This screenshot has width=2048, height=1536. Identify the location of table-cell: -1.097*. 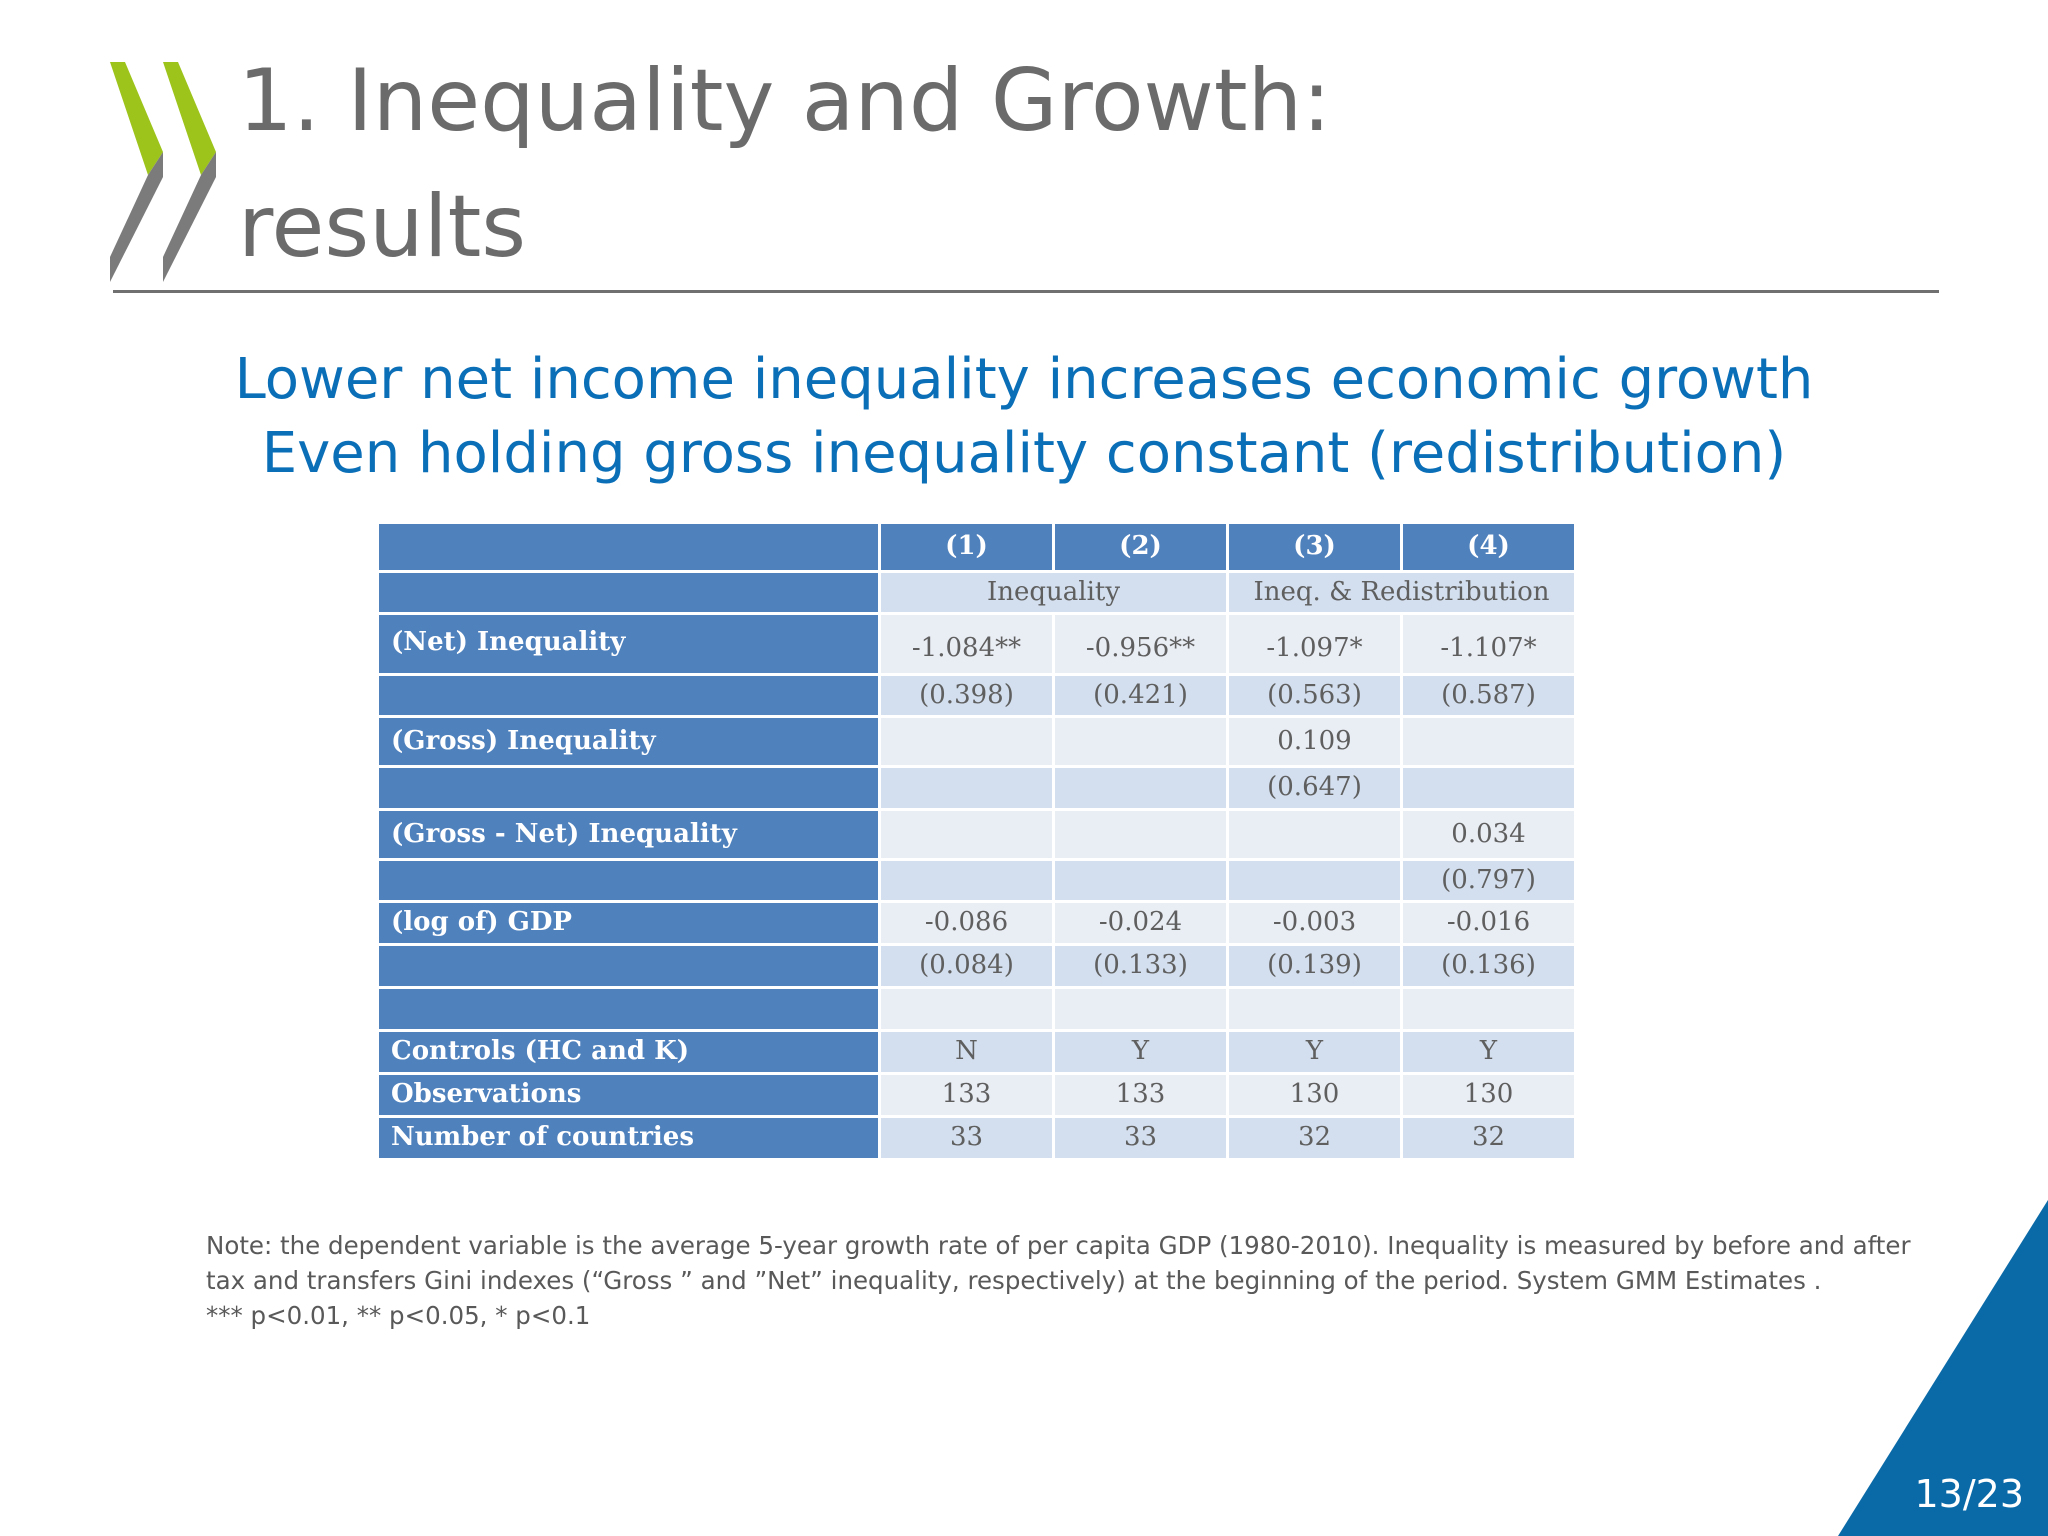
(1314, 644).